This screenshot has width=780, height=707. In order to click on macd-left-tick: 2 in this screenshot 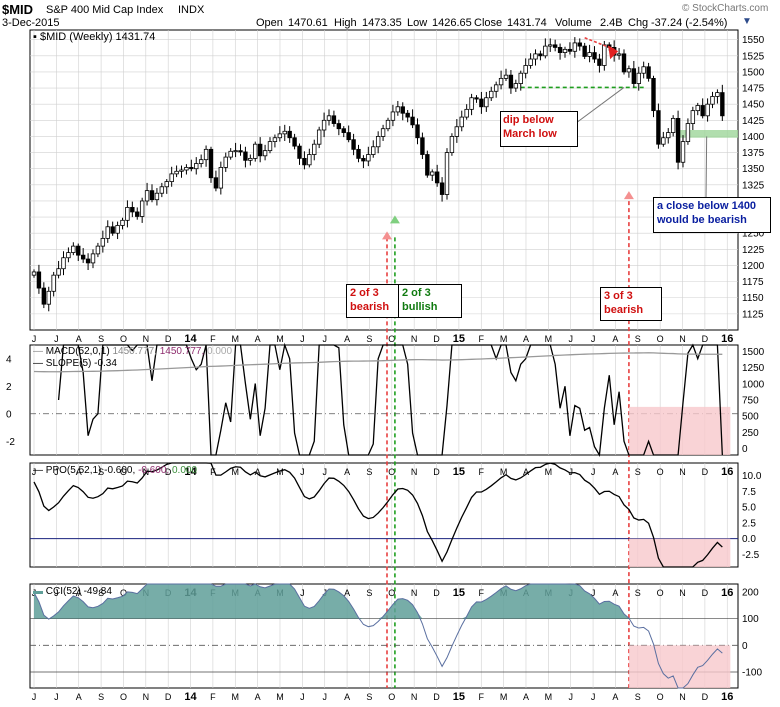, I will do `click(9, 387)`.